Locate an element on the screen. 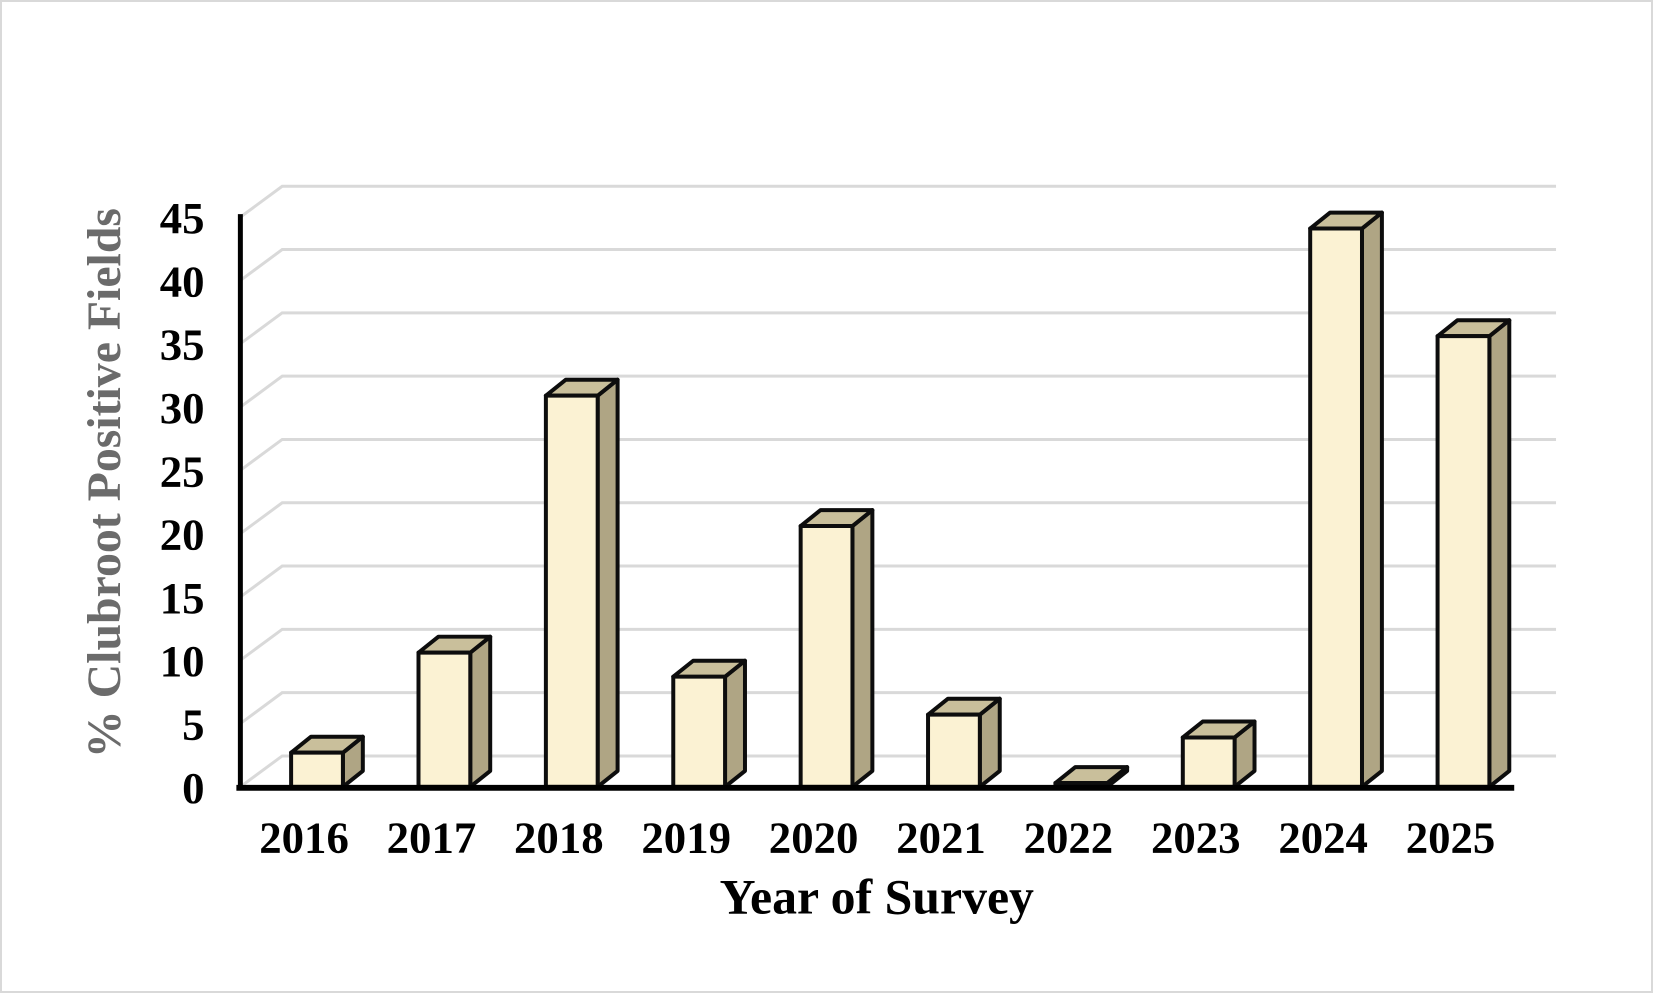  bar-2024 is located at coordinates (1346, 499).